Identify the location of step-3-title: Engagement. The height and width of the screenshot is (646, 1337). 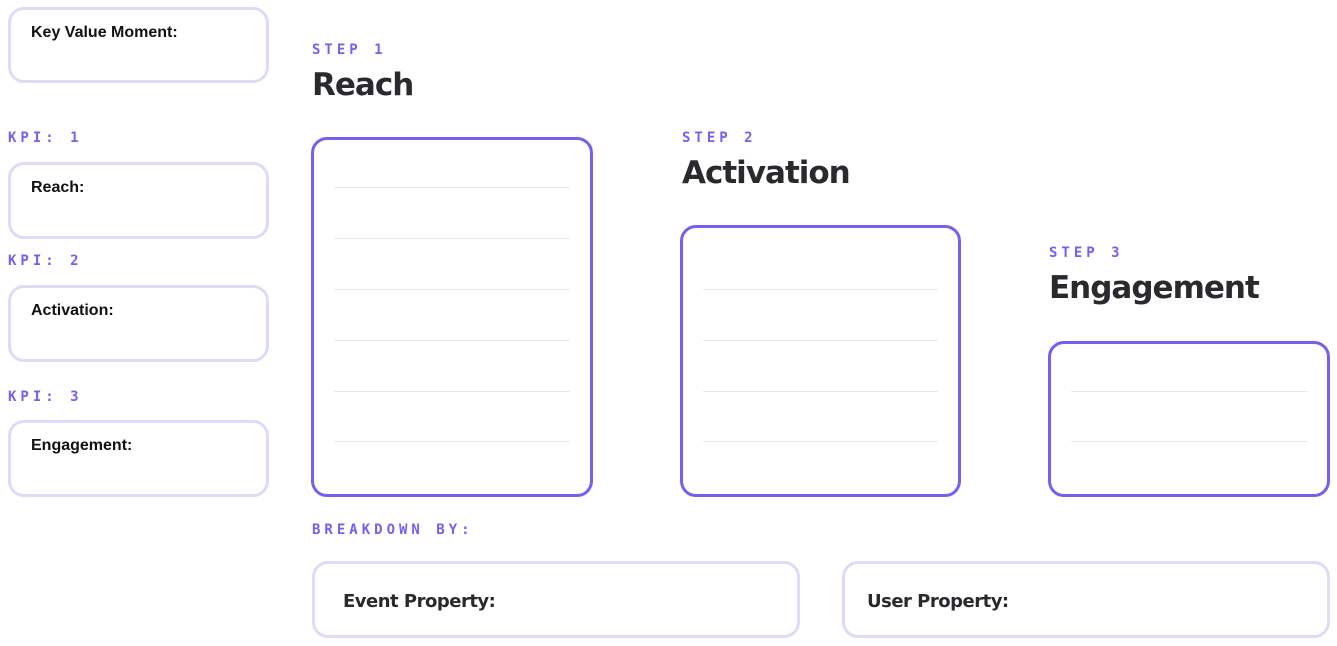
(1154, 288).